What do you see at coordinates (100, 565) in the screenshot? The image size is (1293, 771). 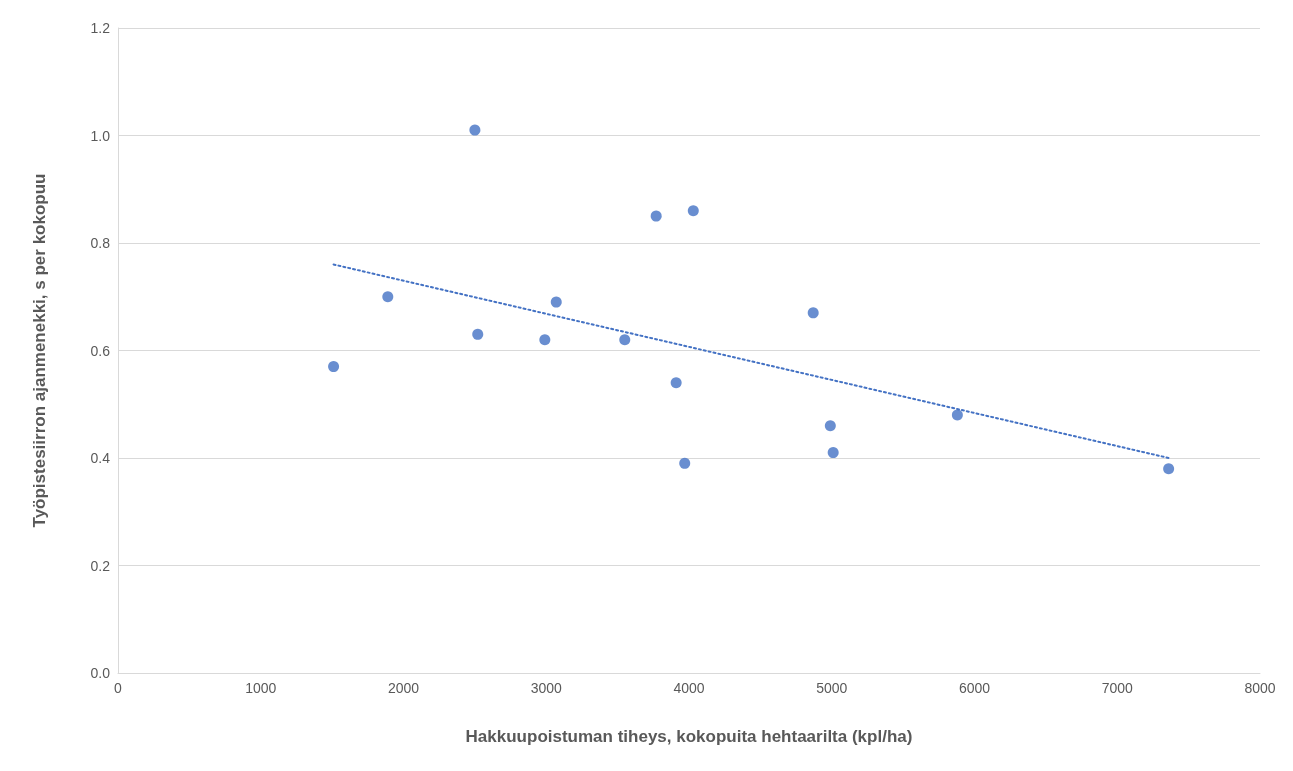 I see `y-tick-label: 0.2` at bounding box center [100, 565].